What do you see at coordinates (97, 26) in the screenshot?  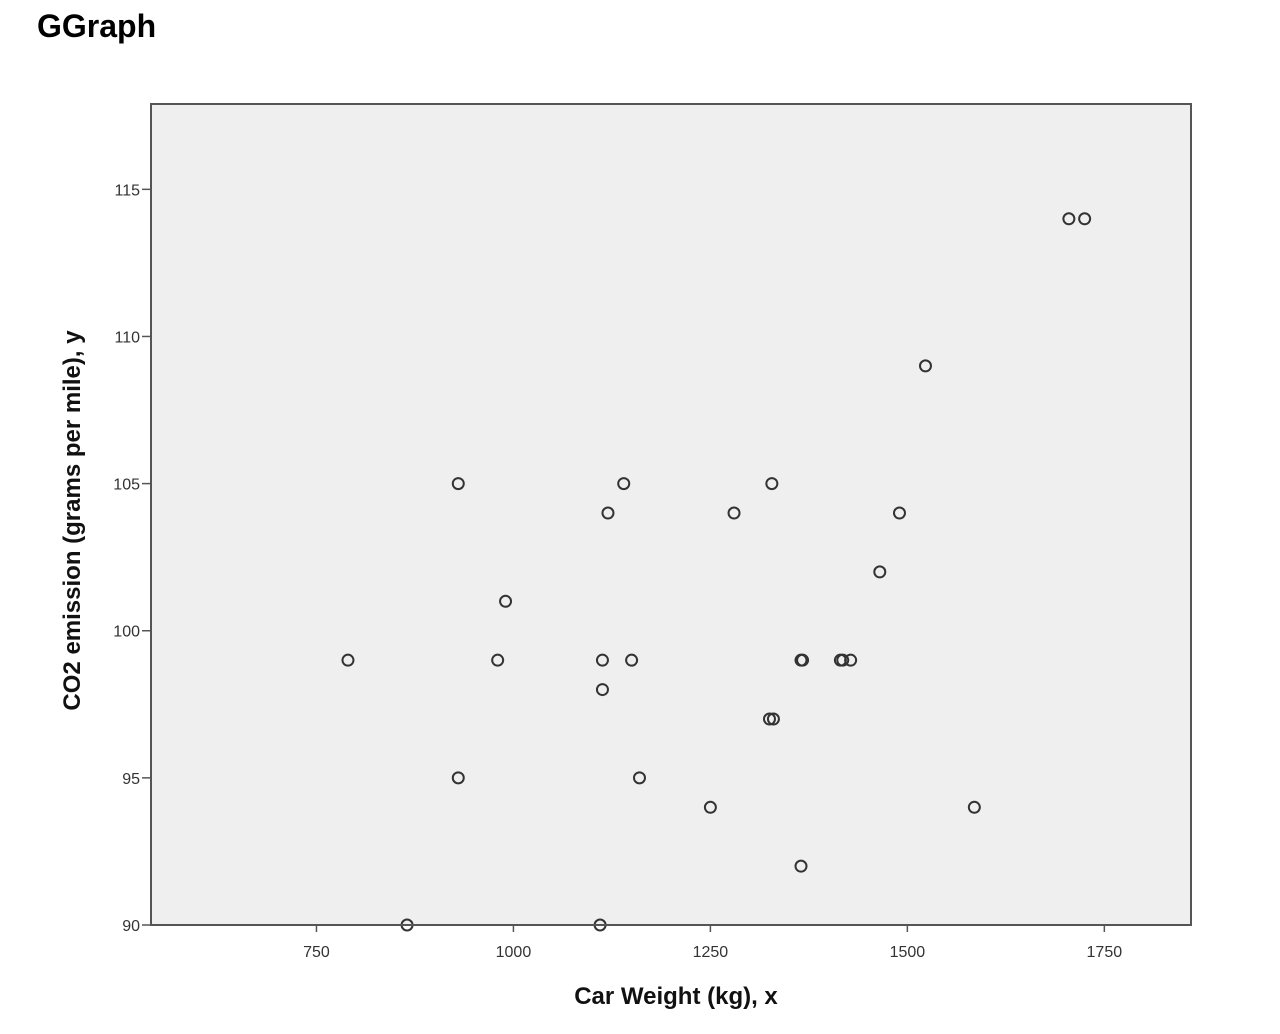 I see `output-heading: GGraph` at bounding box center [97, 26].